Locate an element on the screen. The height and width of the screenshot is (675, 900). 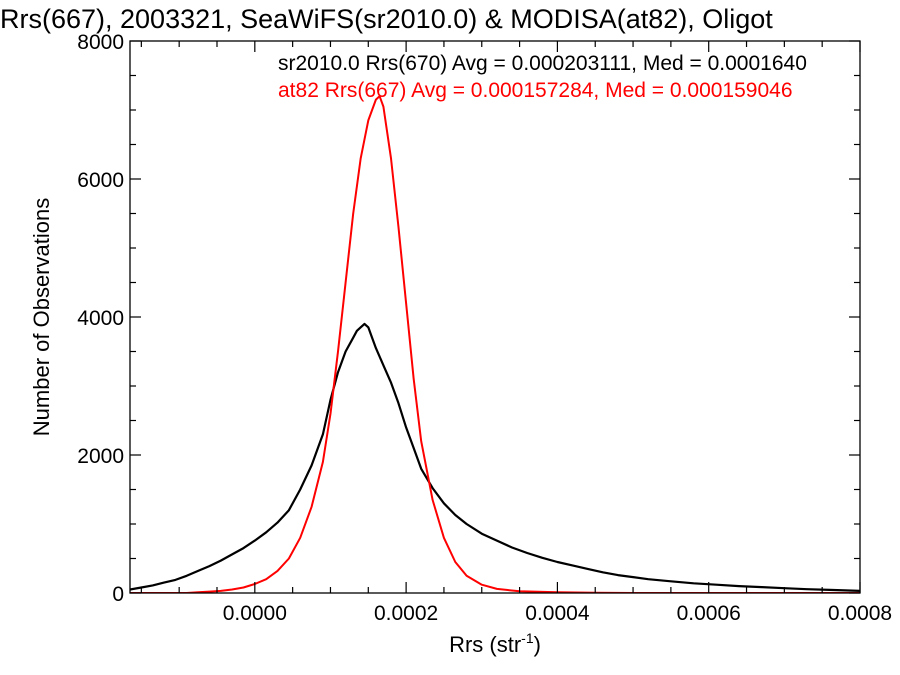
x-axis-label-close: ) is located at coordinates (537, 644).